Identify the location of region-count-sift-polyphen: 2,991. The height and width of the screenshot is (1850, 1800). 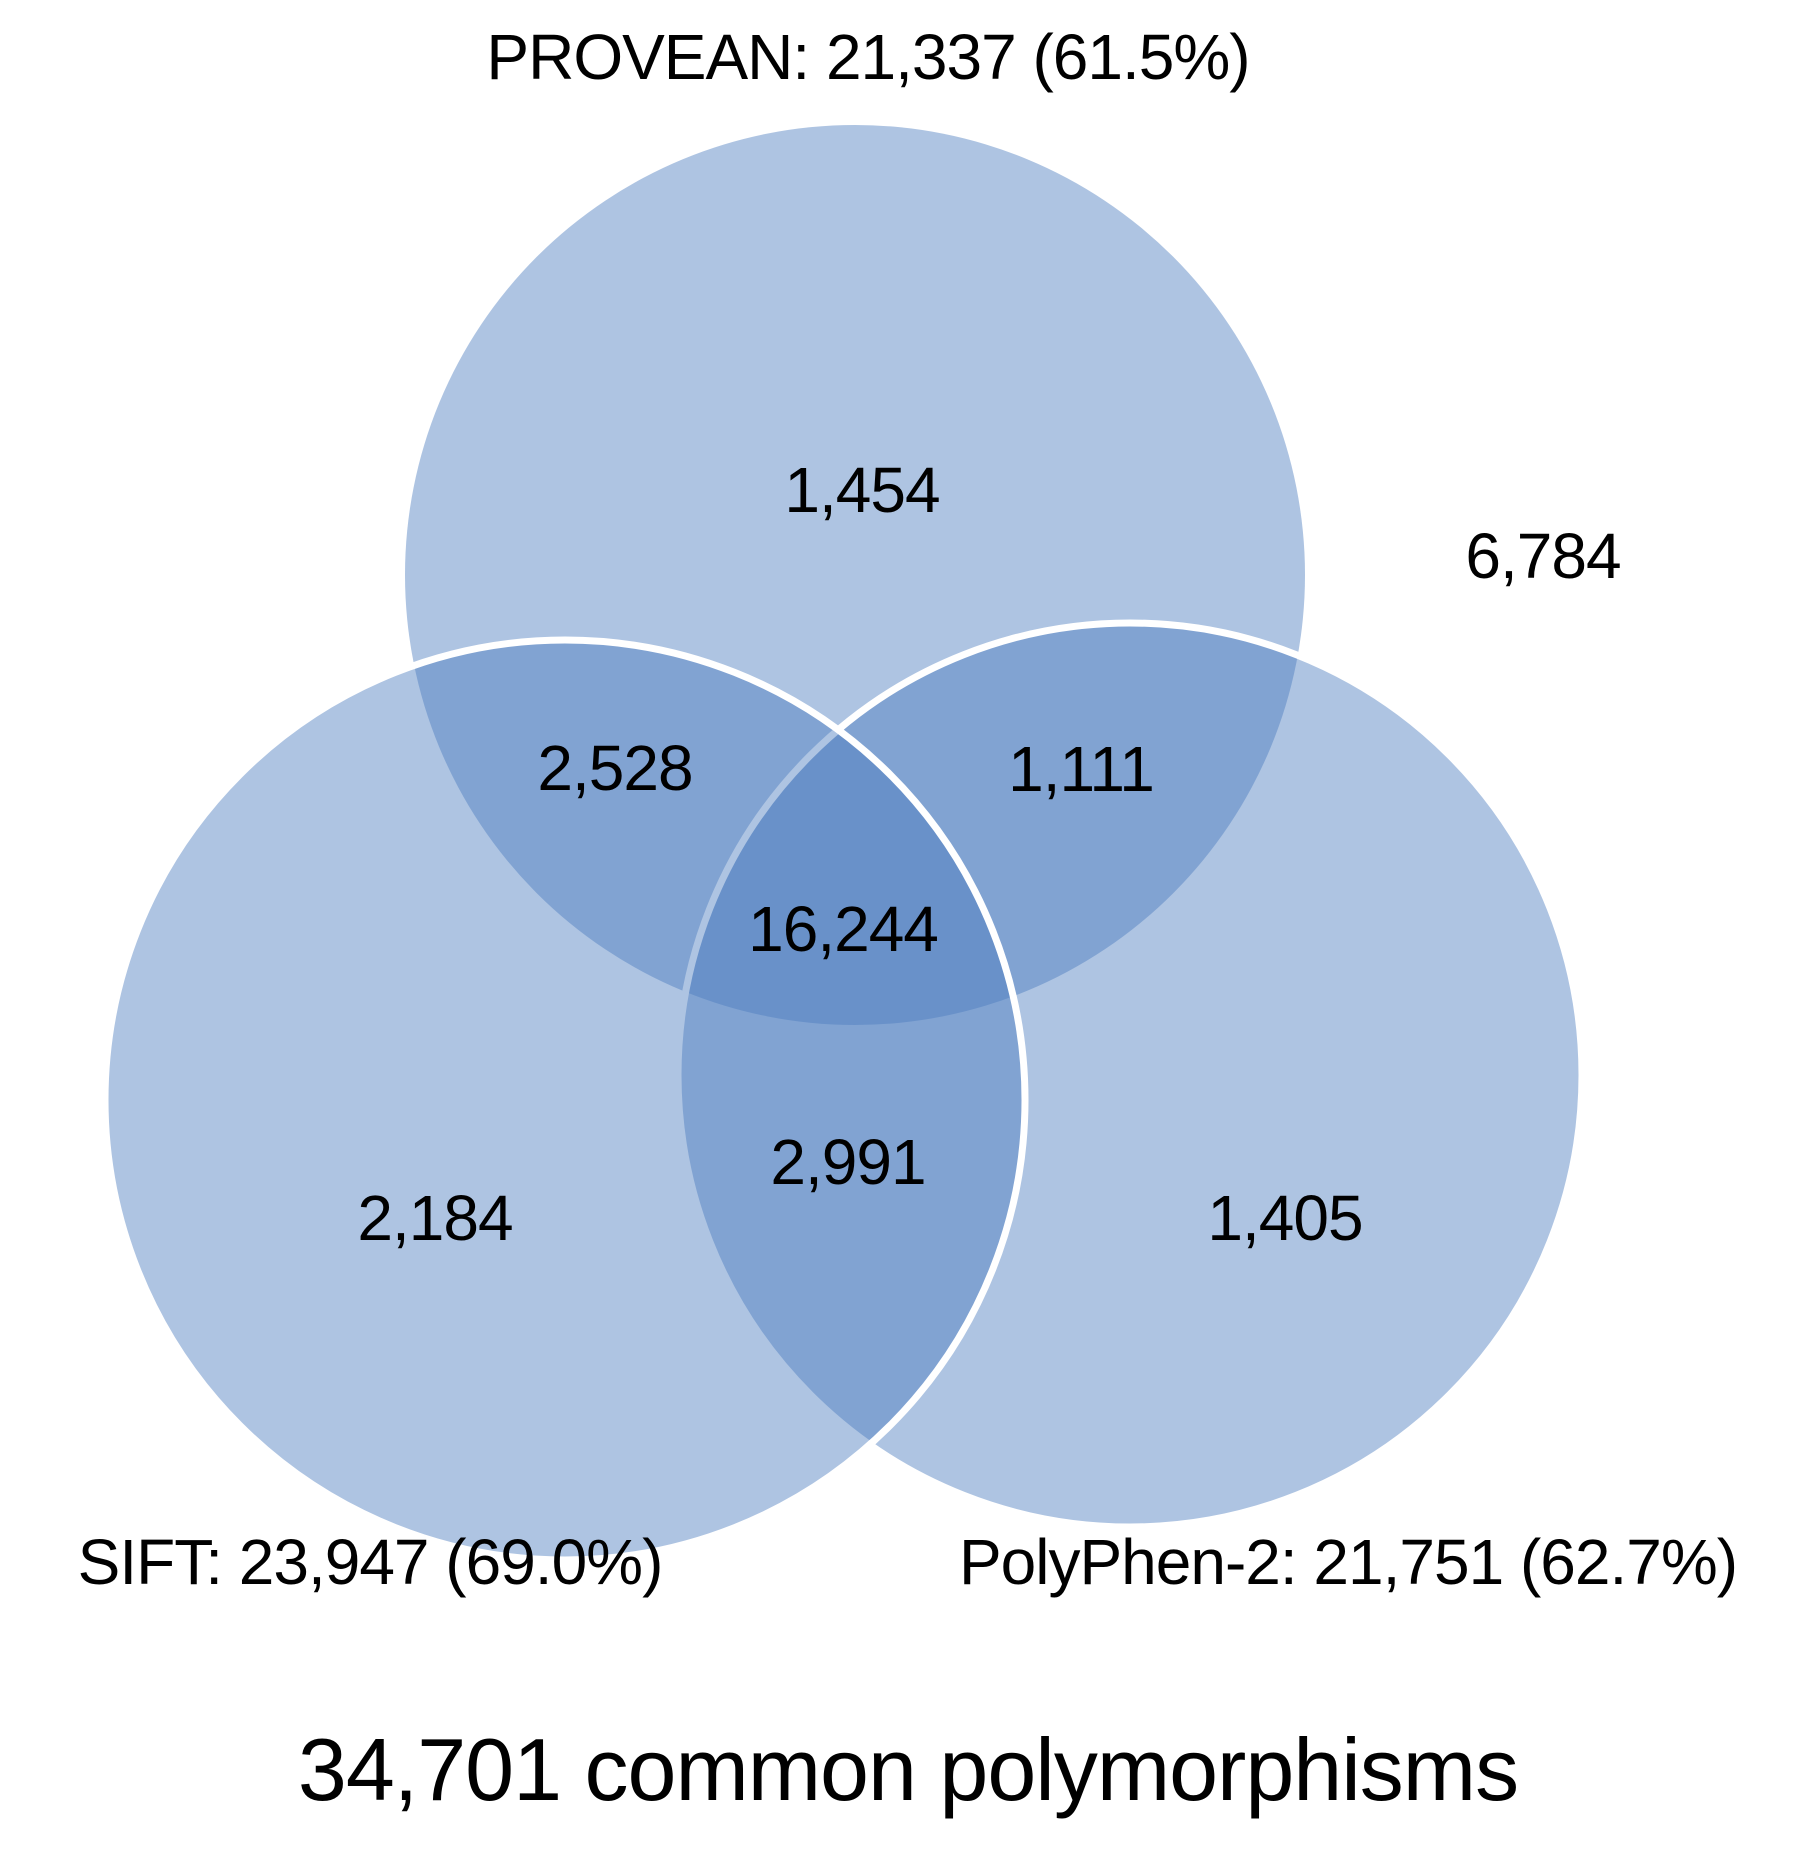
(848, 1161).